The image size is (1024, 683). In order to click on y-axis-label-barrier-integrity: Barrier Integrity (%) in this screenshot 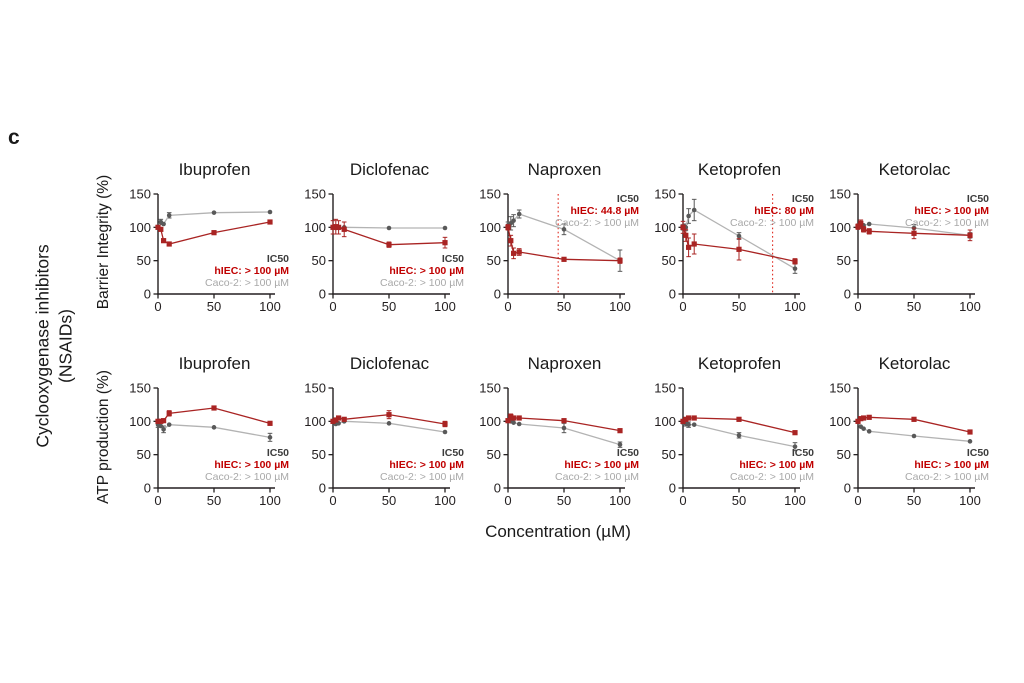, I will do `click(103, 242)`.